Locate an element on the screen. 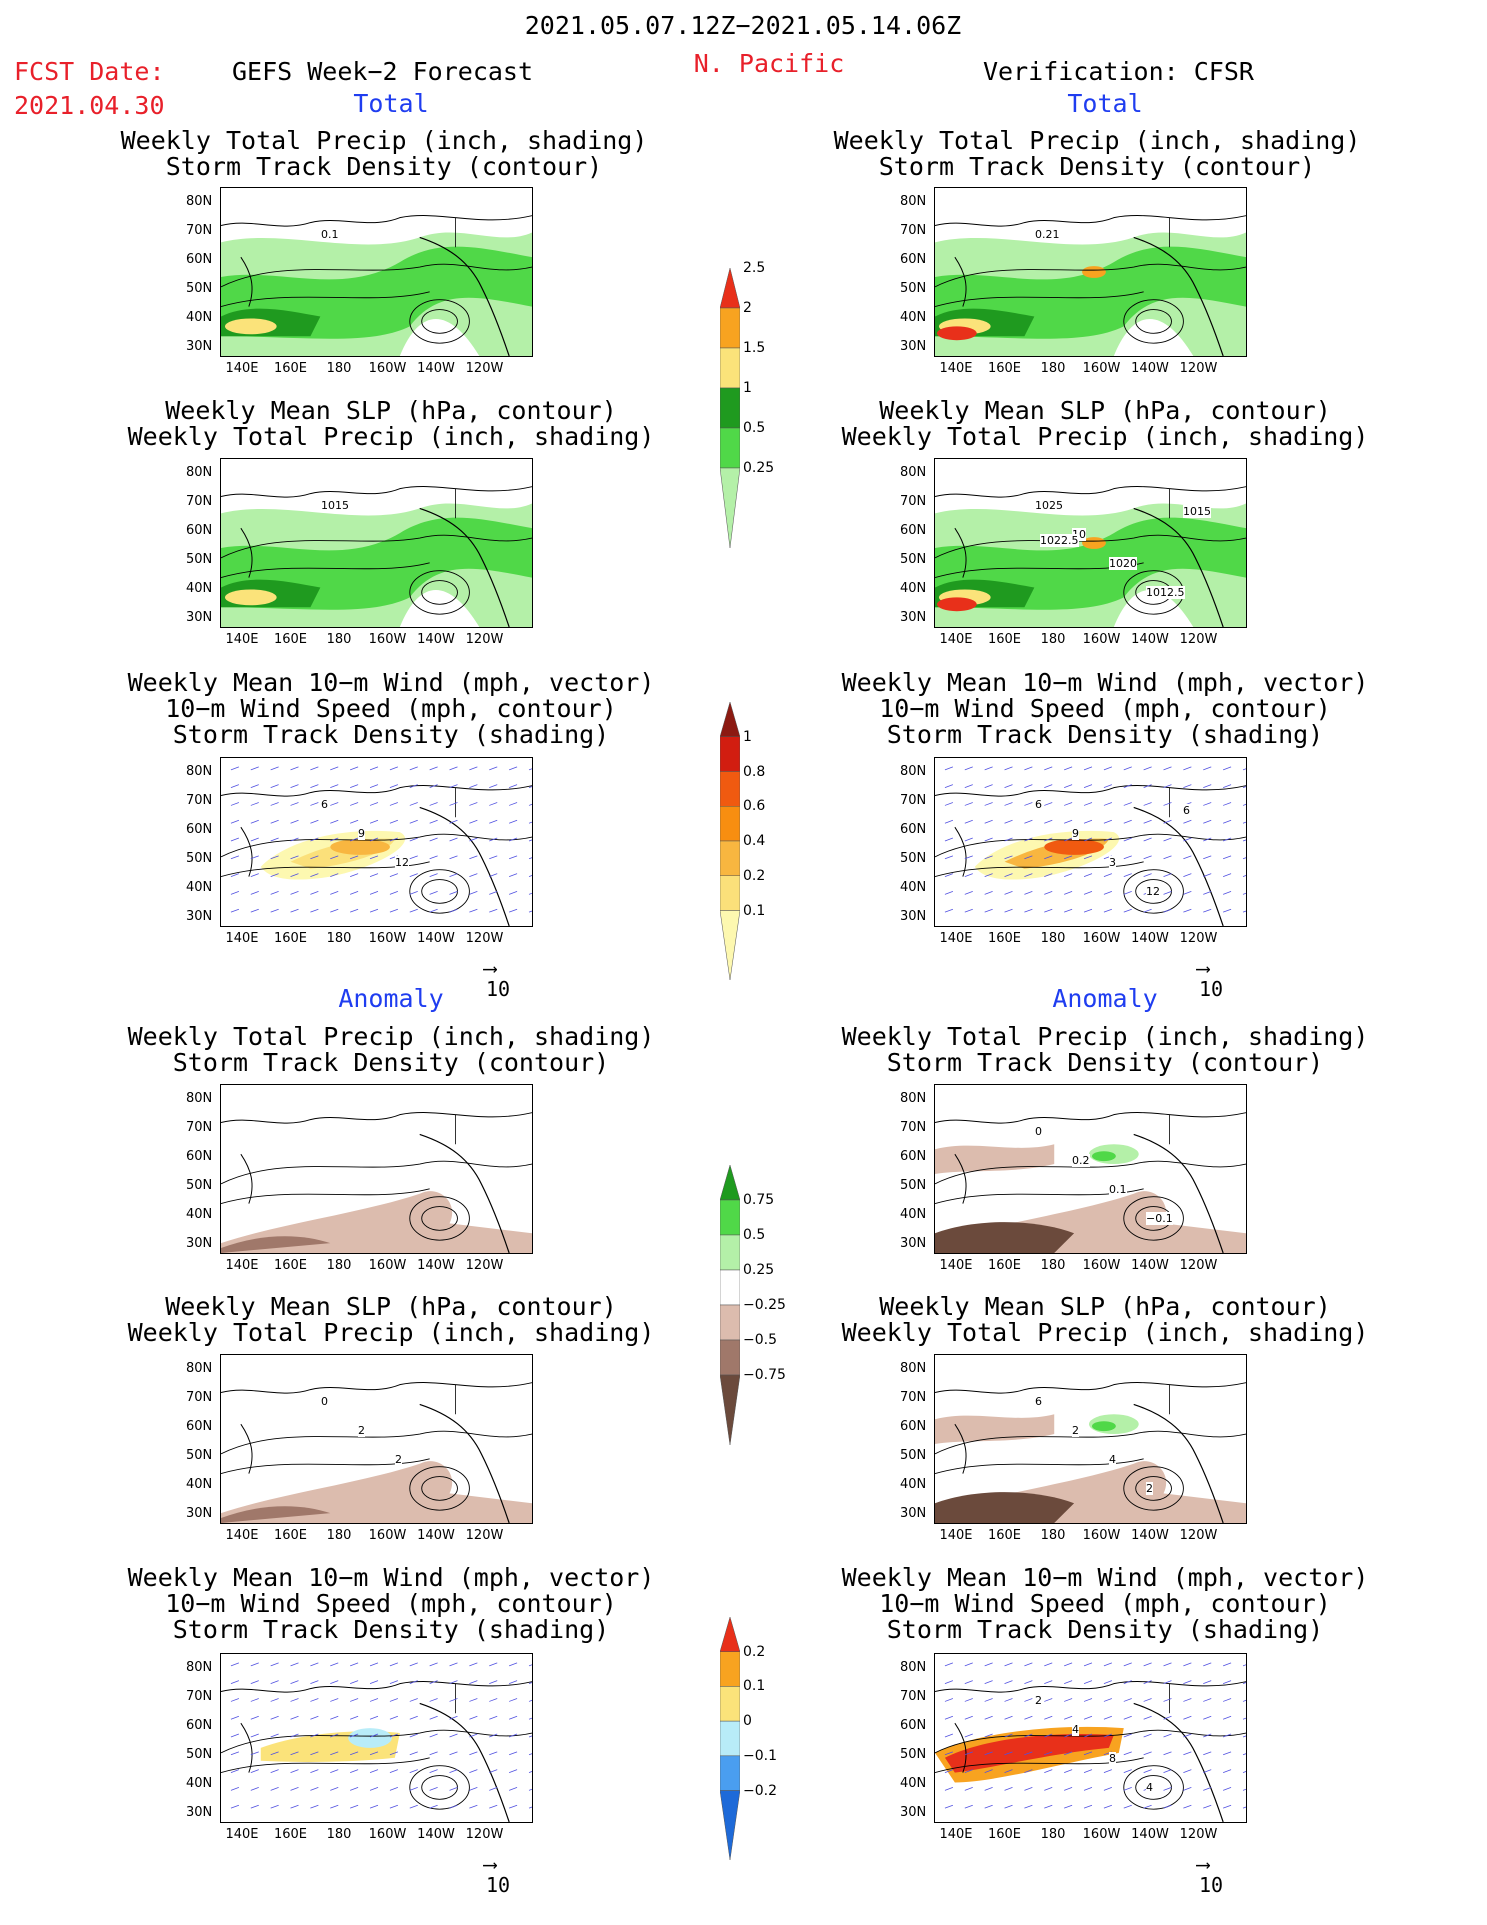 The width and height of the screenshot is (1487, 1925). lon-tick-label: 120W is located at coordinates (484, 1834).